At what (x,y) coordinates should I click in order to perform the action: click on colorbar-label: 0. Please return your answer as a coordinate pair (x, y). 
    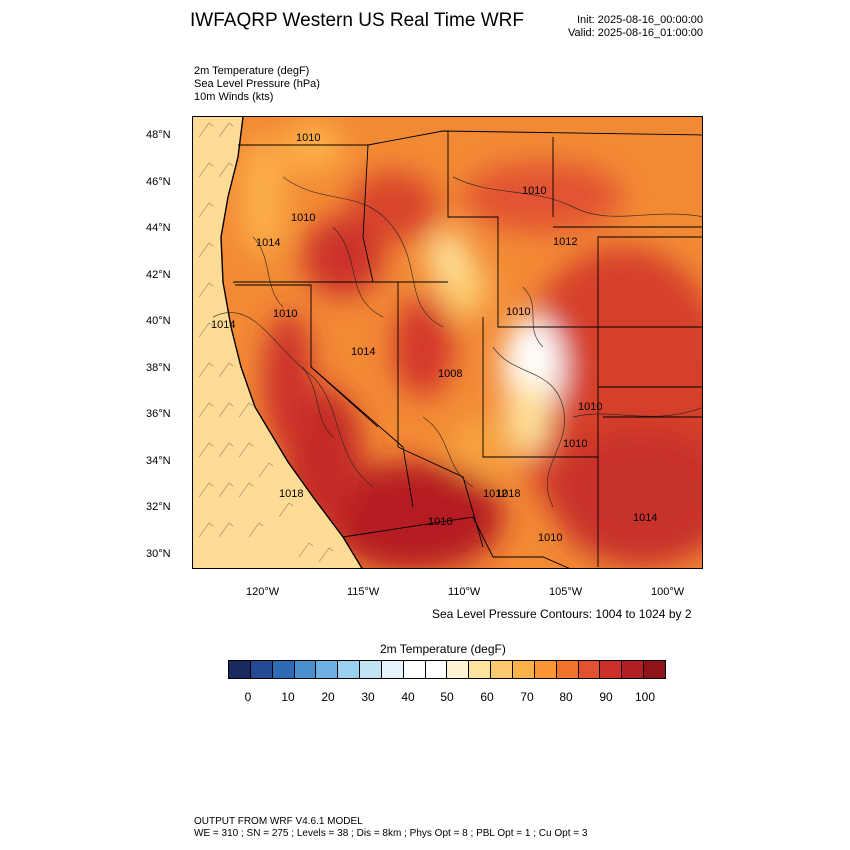
    Looking at the image, I should click on (248, 697).